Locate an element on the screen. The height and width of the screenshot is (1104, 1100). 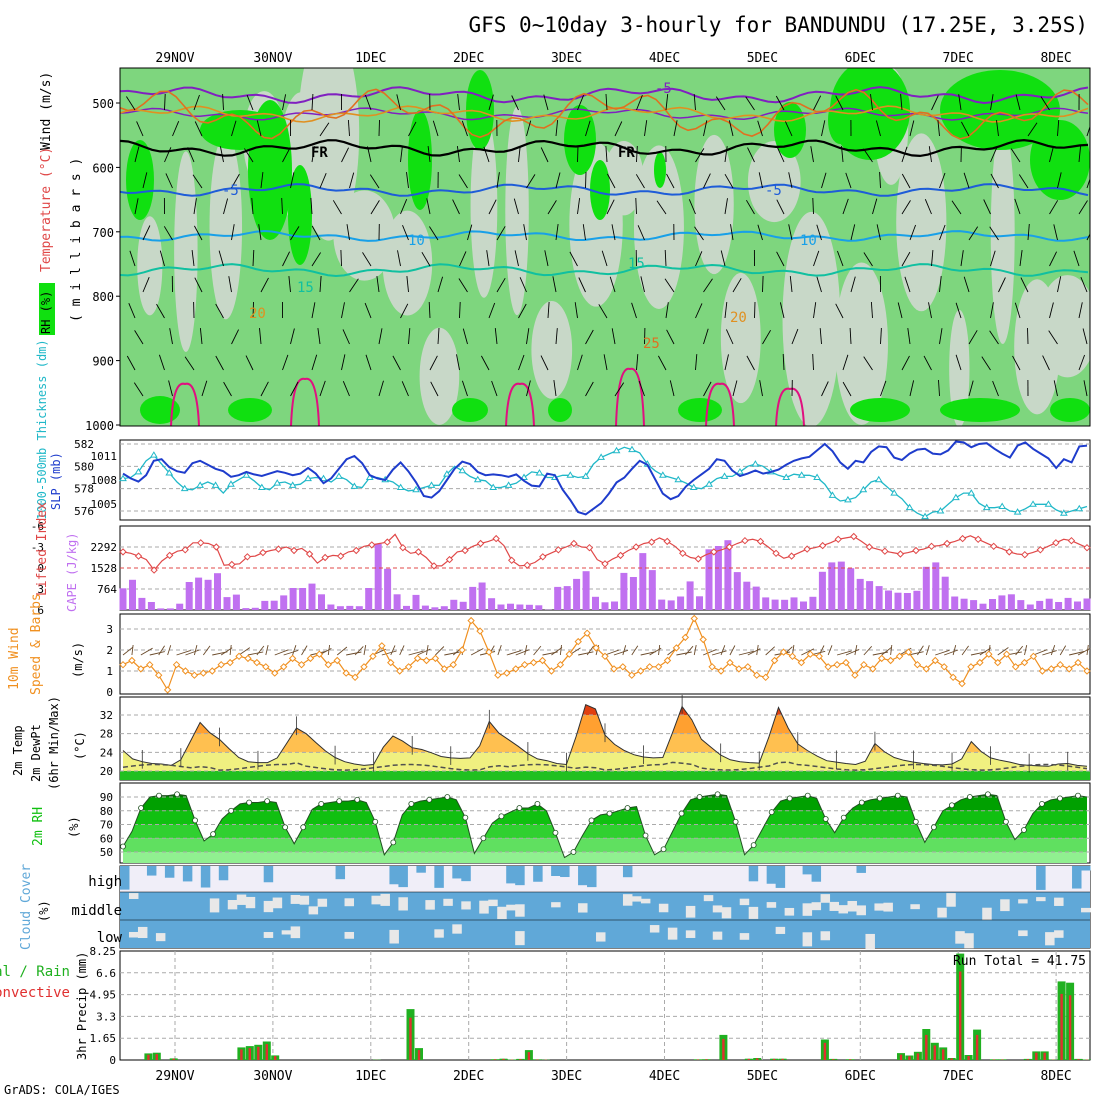
date-label-top: 29NOV is located at coordinates (174, 58).